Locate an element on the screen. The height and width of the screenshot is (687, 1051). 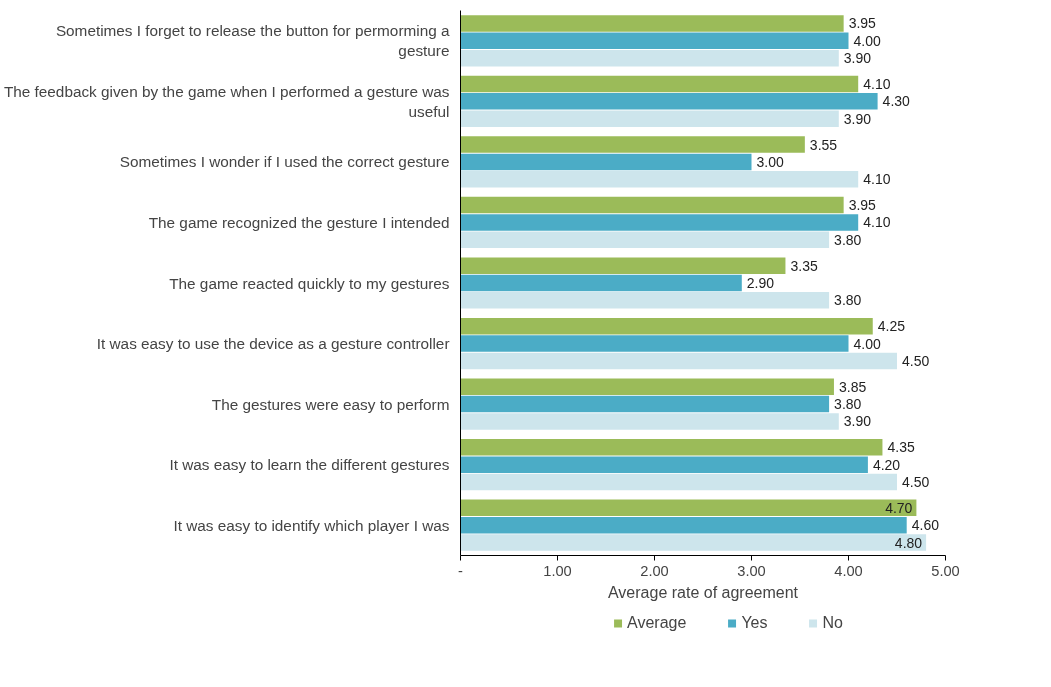
data-label: 2.90 is located at coordinates (760, 283).